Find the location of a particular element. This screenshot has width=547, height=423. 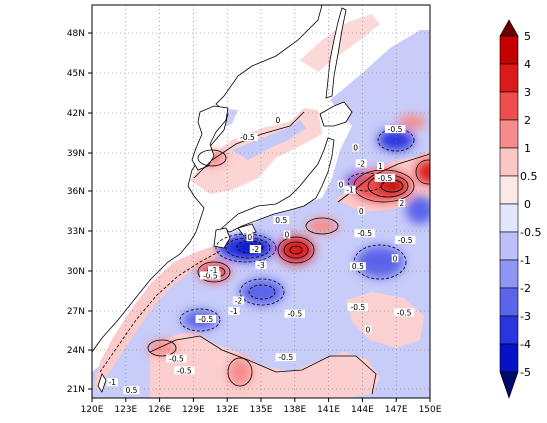

negative-center-27n is located at coordinates (262, 292).